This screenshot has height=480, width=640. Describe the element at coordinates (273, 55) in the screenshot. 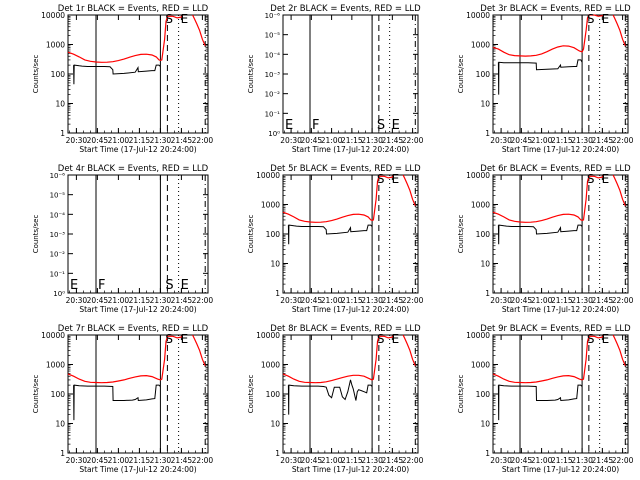

I see `y-tick-label: 10⁻⁴` at that location.